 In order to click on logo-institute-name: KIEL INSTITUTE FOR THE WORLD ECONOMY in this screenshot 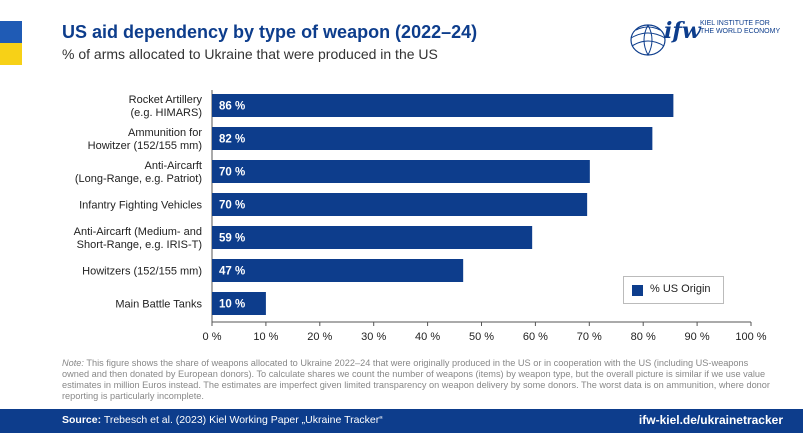, I will do `click(740, 28)`.